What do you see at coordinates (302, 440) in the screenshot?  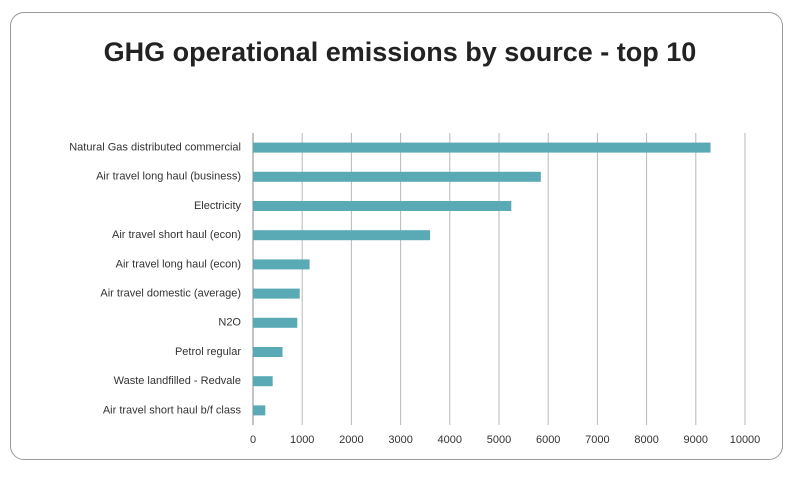 I see `x-tick-label: 1000` at bounding box center [302, 440].